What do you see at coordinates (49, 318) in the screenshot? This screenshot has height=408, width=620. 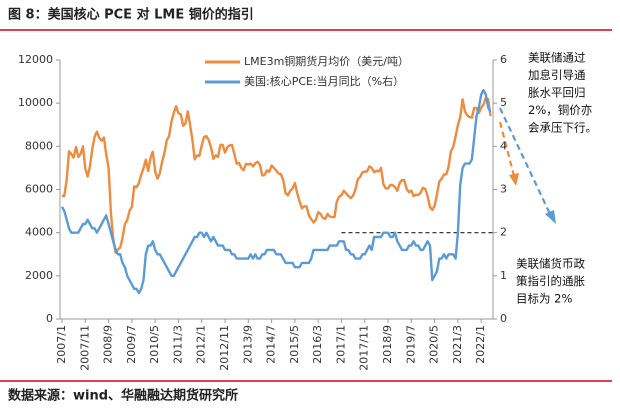 I see `y-tick-label: 0` at bounding box center [49, 318].